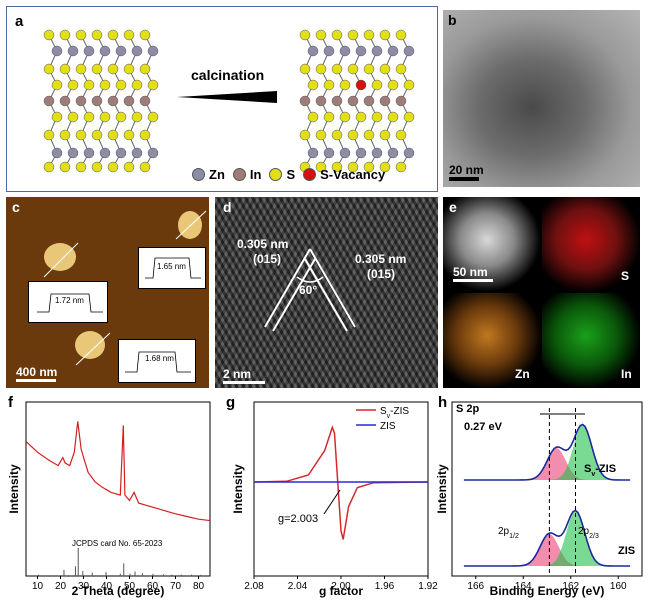 This screenshot has width=651, height=603. What do you see at coordinates (291, 174) in the screenshot?
I see `legend-label: S` at bounding box center [291, 174].